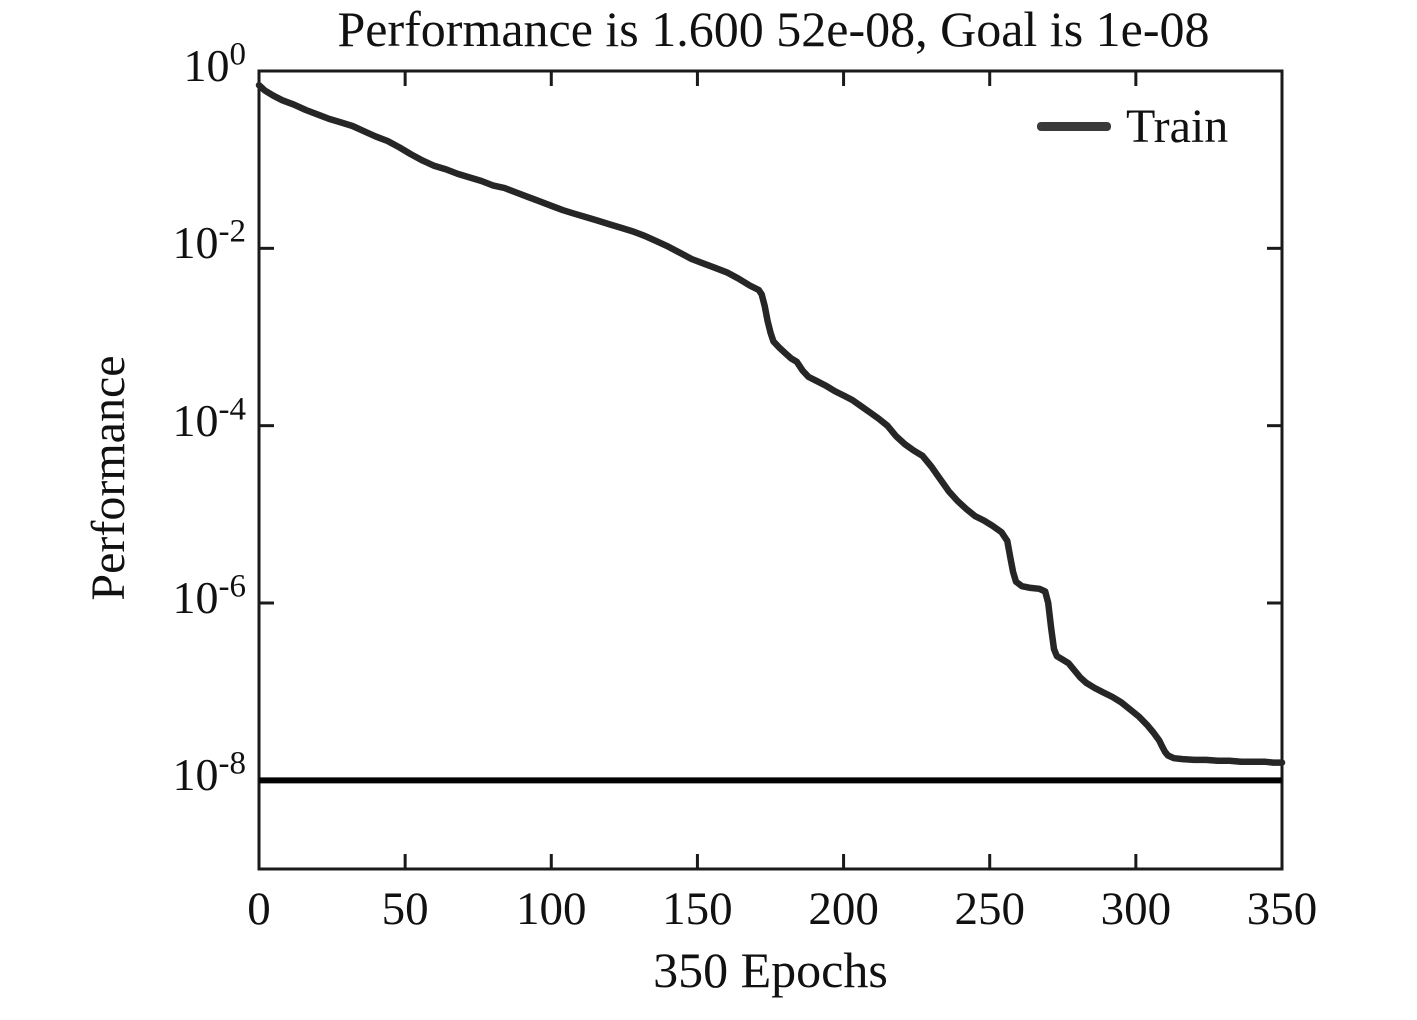  What do you see at coordinates (989, 909) in the screenshot?
I see `x-tick-label-250: 250` at bounding box center [989, 909].